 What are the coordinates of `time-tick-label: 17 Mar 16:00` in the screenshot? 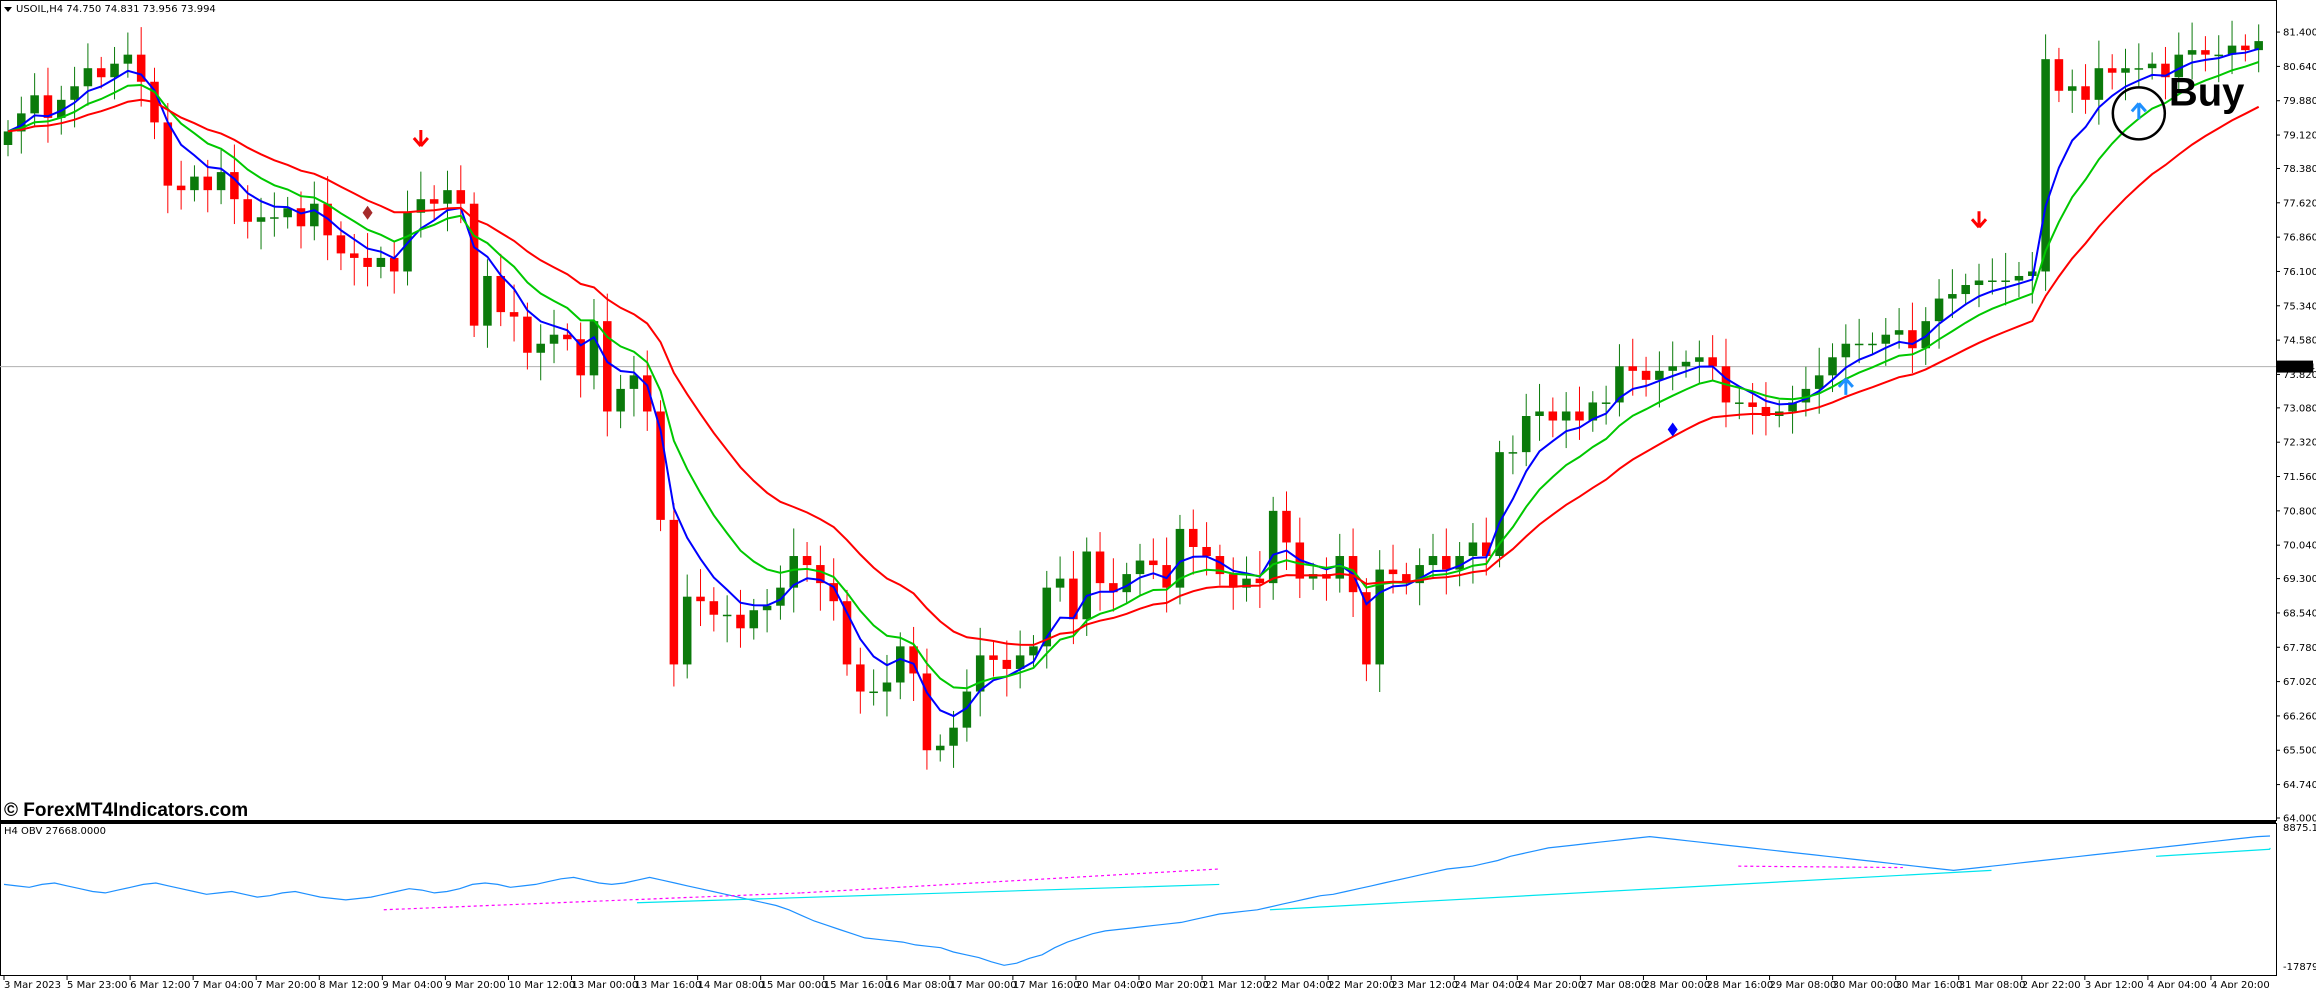 It's located at (1046, 984).